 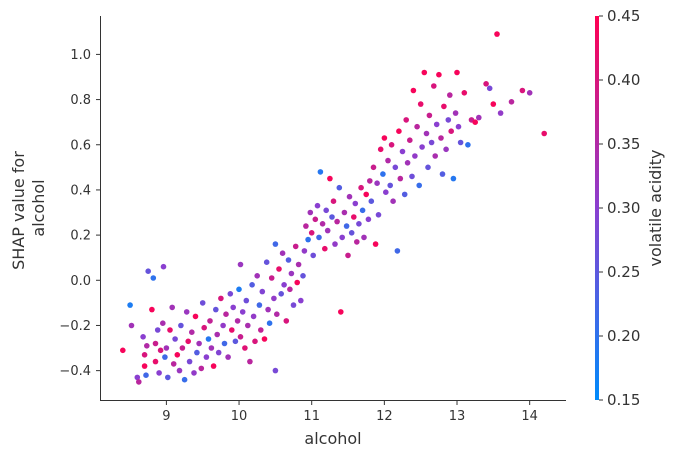 What do you see at coordinates (80, 281) in the screenshot?
I see `y-tick-label: 0.0` at bounding box center [80, 281].